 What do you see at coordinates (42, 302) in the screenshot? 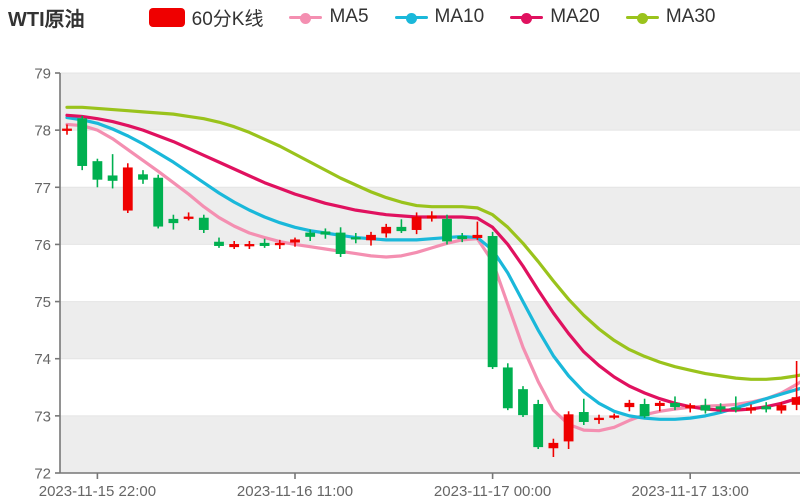
I see `y-axis-label: 75` at bounding box center [42, 302].